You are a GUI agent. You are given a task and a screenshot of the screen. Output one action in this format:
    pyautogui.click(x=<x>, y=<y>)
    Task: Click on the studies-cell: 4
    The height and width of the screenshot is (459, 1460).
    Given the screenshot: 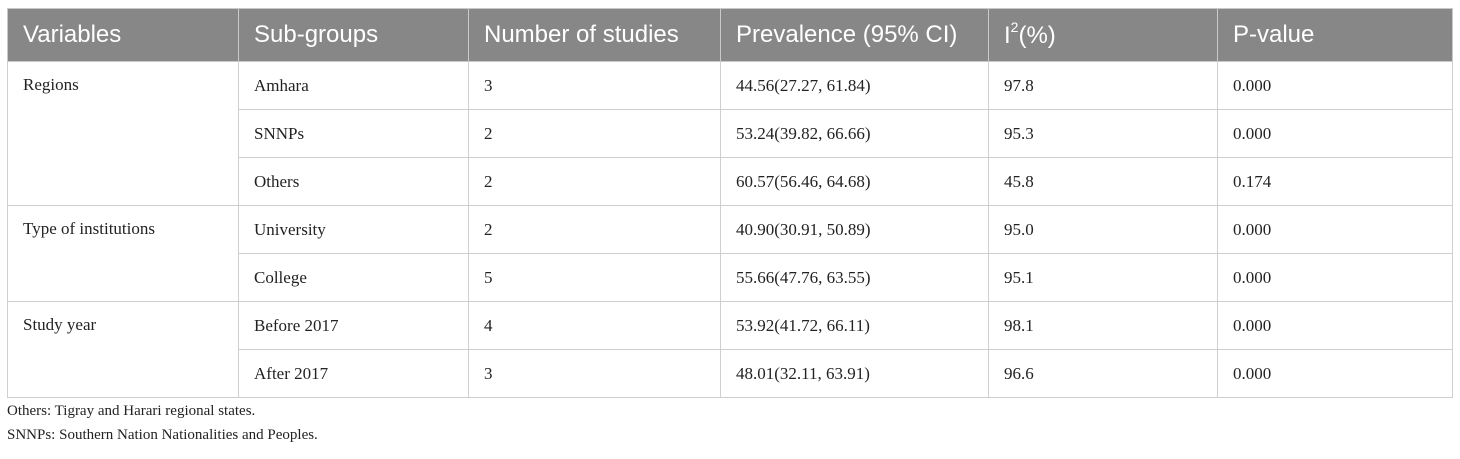 What is the action you would take?
    pyautogui.click(x=594, y=325)
    